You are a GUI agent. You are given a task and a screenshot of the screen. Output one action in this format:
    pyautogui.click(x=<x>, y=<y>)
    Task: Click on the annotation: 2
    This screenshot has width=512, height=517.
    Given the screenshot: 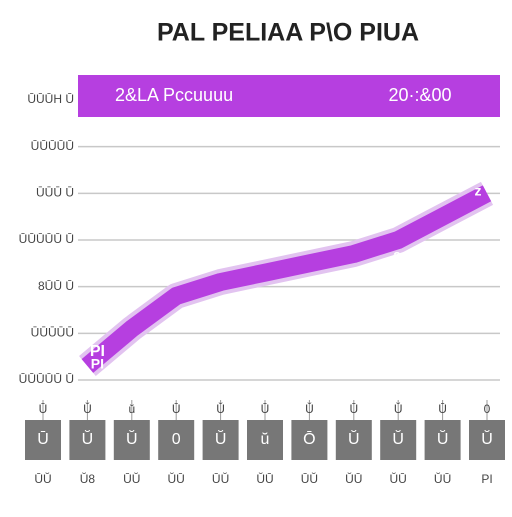 What is the action you would take?
    pyautogui.click(x=397, y=257)
    